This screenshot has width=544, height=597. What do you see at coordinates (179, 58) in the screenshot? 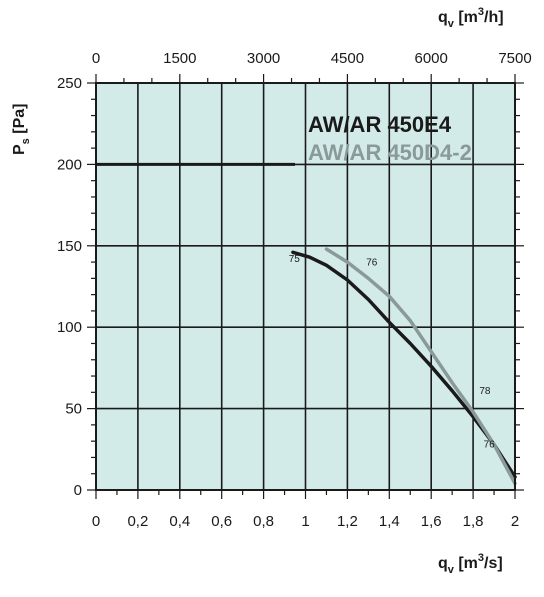
I see `x-top-tick-label-1: 1500` at bounding box center [179, 58].